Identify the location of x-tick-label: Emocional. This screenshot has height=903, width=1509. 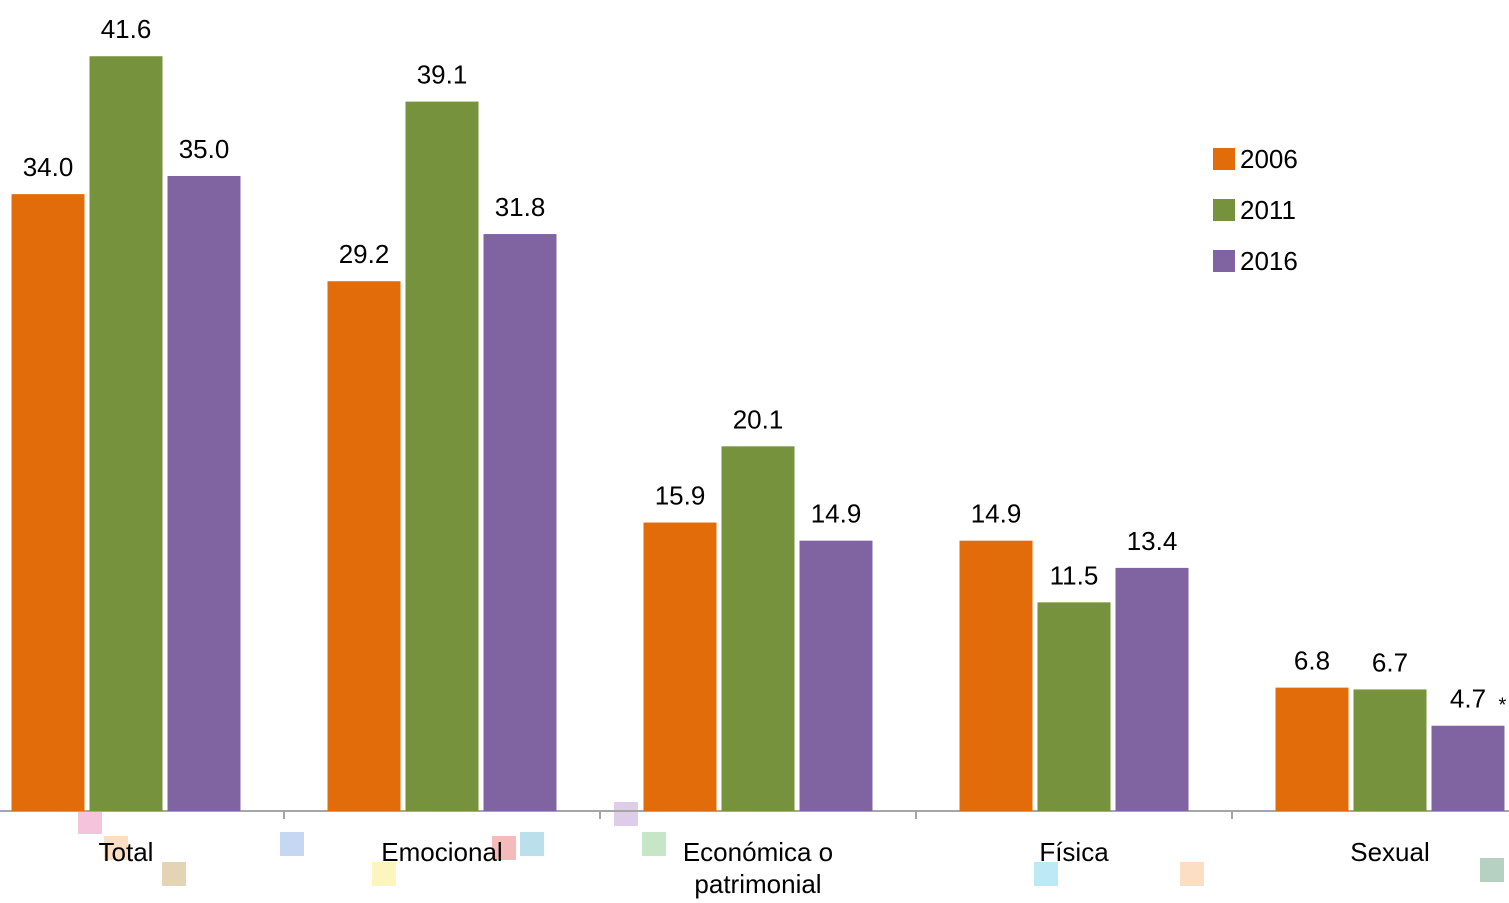
(442, 852).